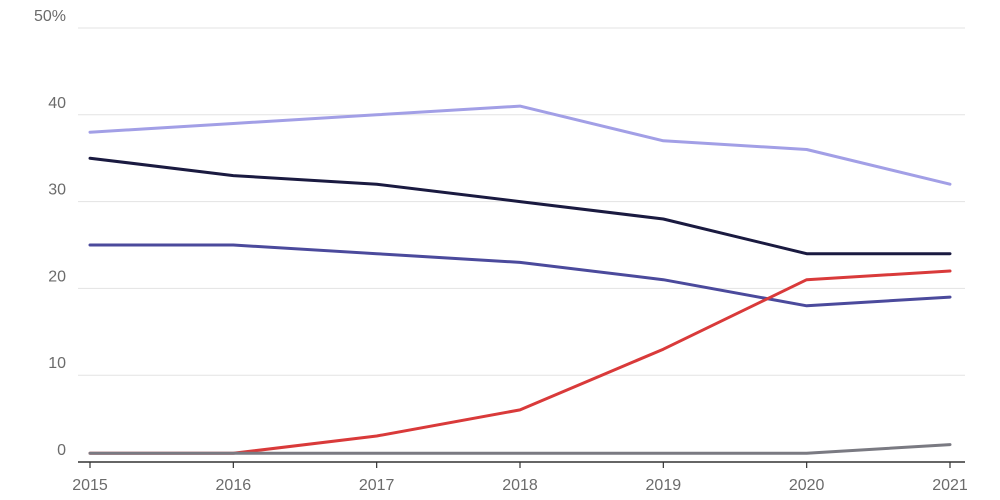 The height and width of the screenshot is (500, 1000). I want to click on y-tick-label: 0, so click(61, 450).